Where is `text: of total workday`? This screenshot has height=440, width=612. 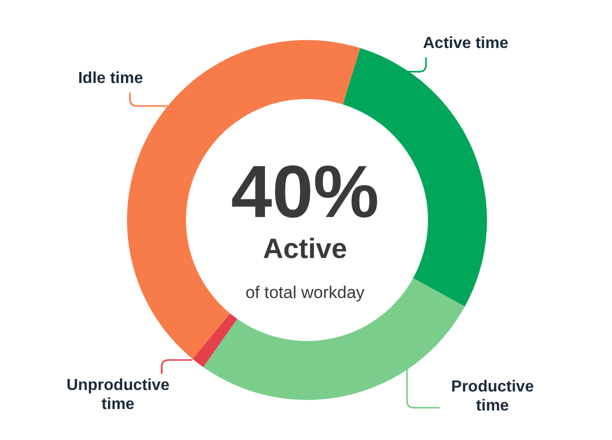 text: of total workday is located at coordinates (305, 292).